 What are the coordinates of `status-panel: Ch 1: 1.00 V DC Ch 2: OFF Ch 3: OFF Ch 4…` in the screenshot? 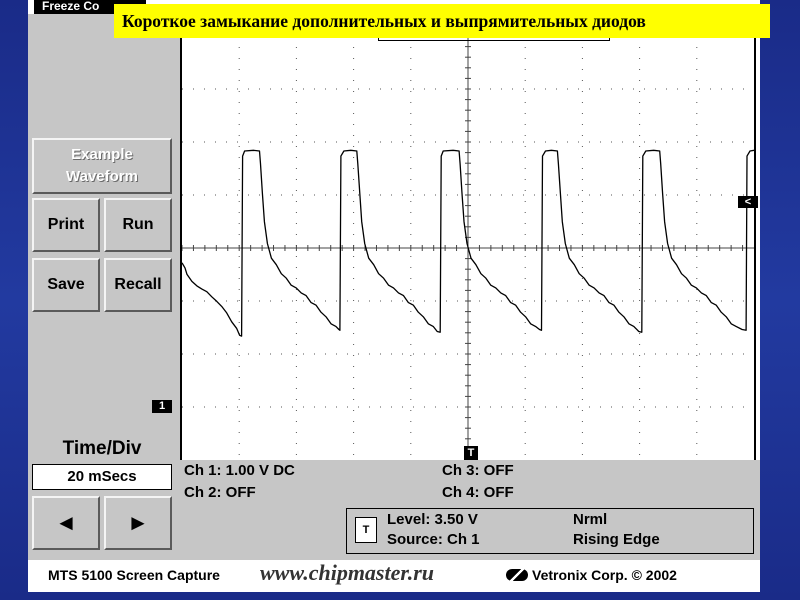 It's located at (470, 510).